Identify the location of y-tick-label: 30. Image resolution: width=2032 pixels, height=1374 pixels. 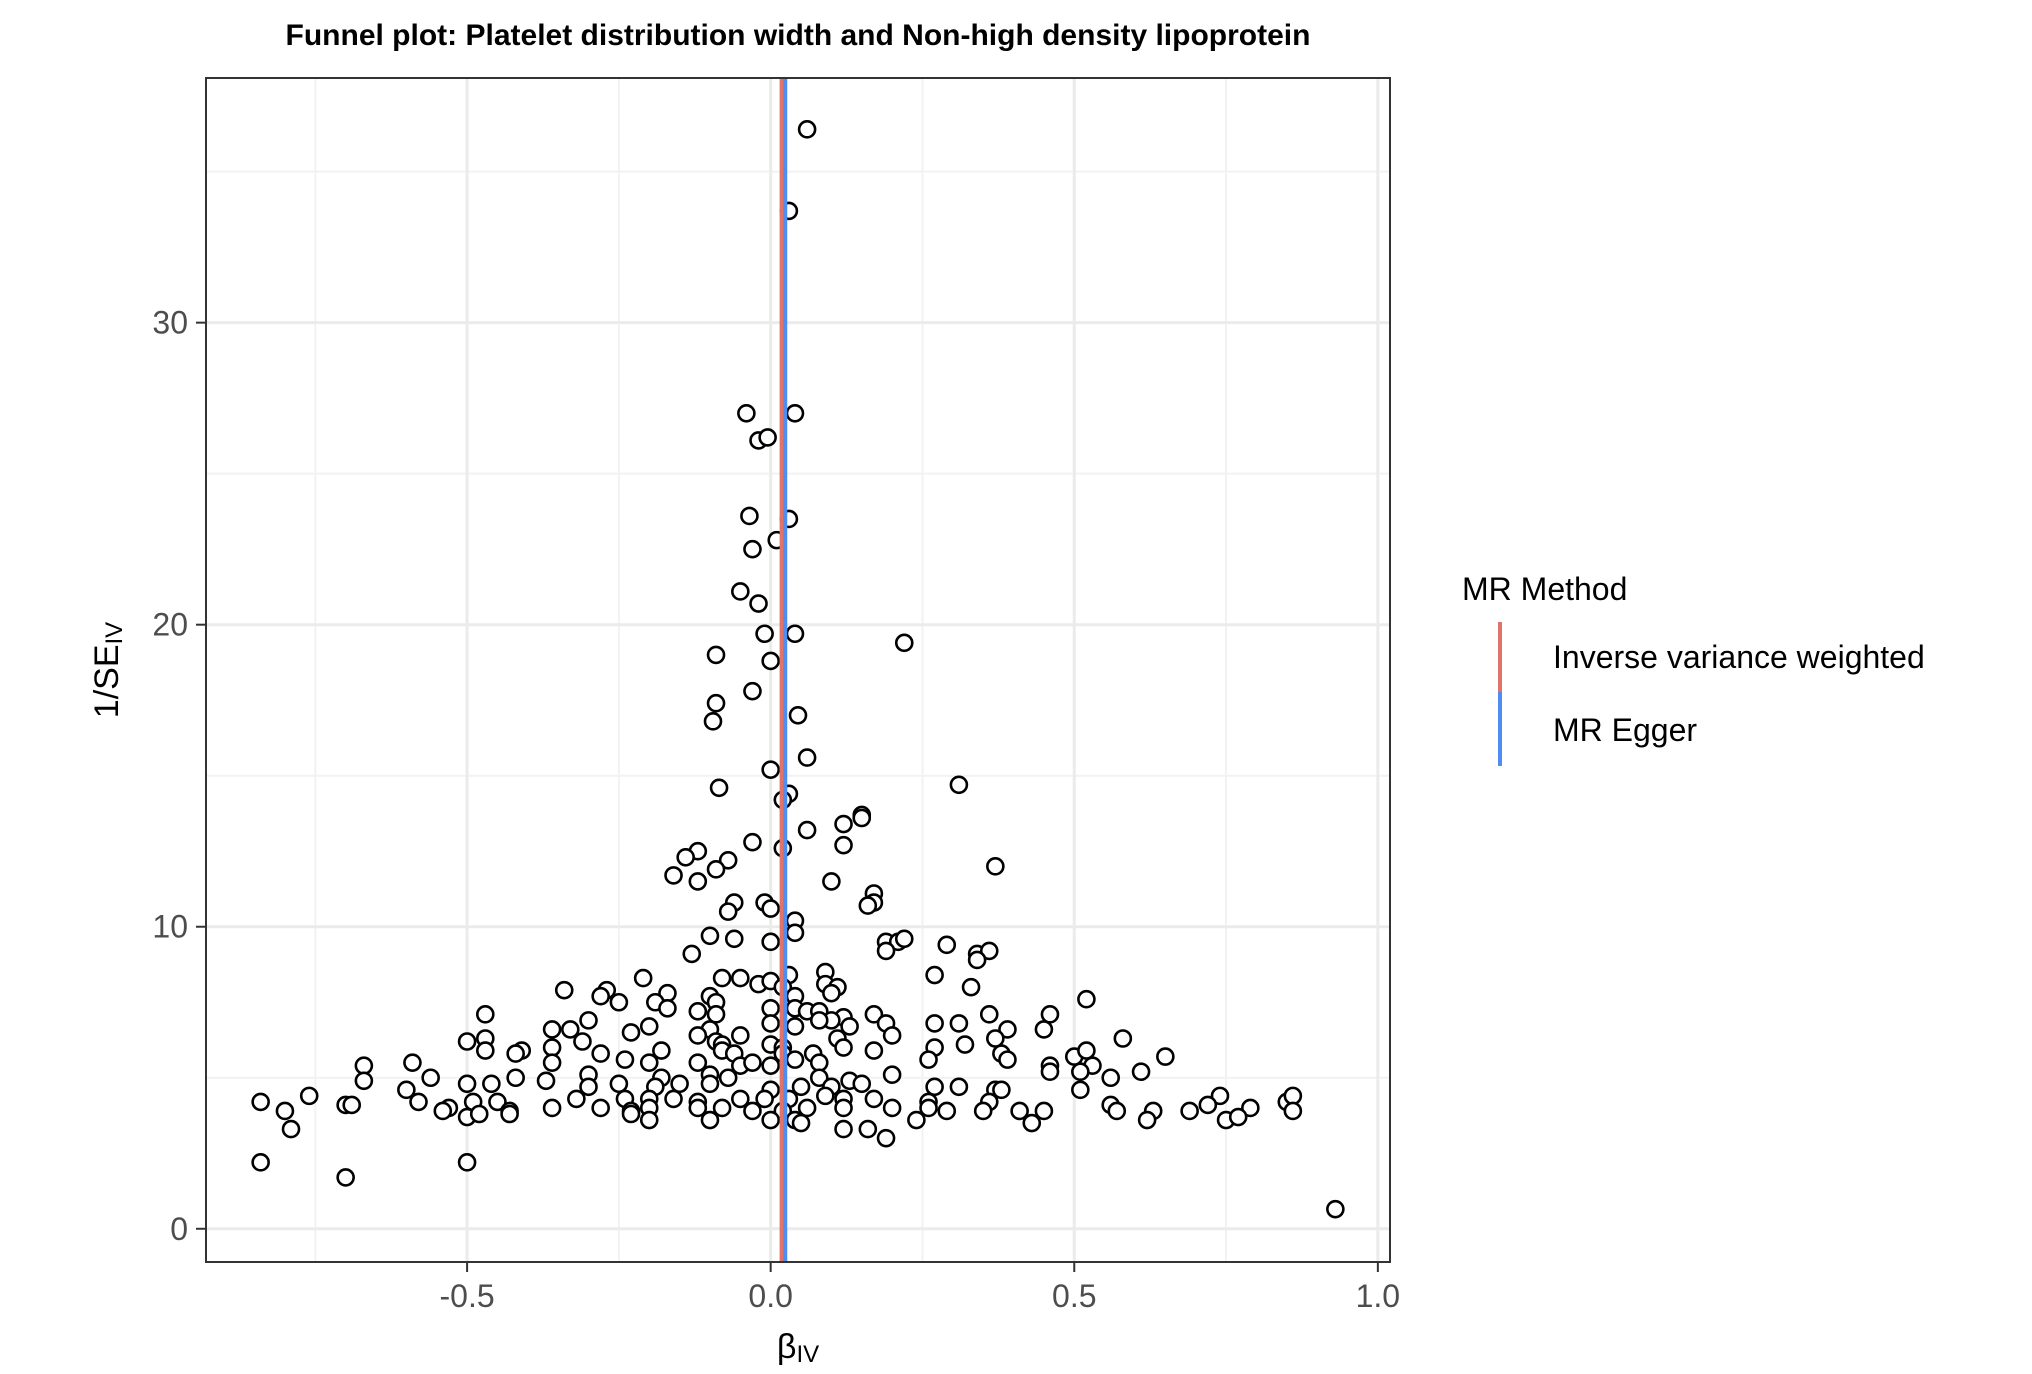
(170, 323).